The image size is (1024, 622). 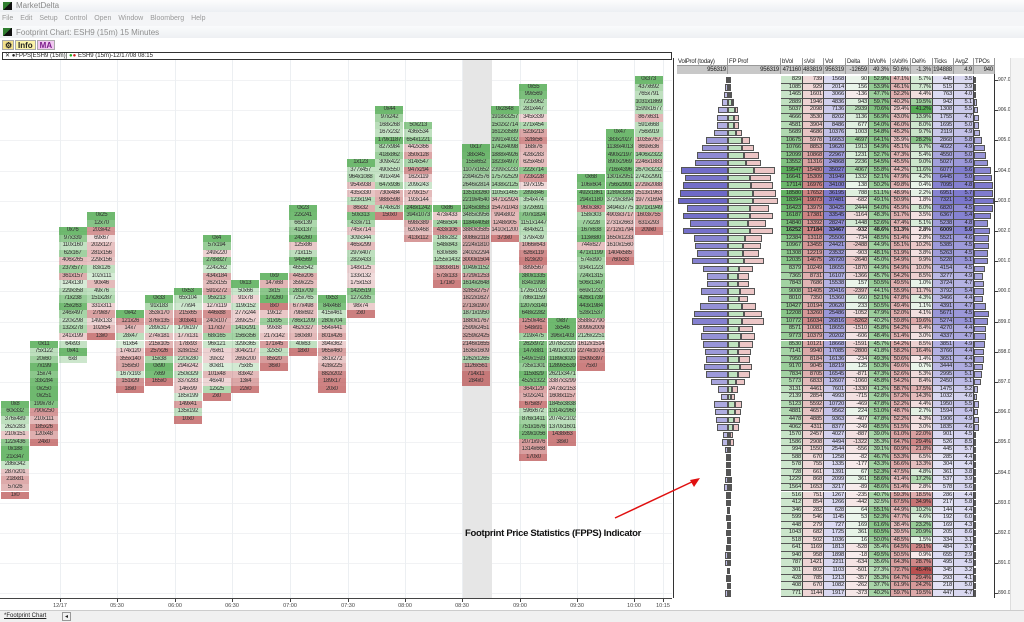 I want to click on menu-window: Window, so click(x=131, y=18).